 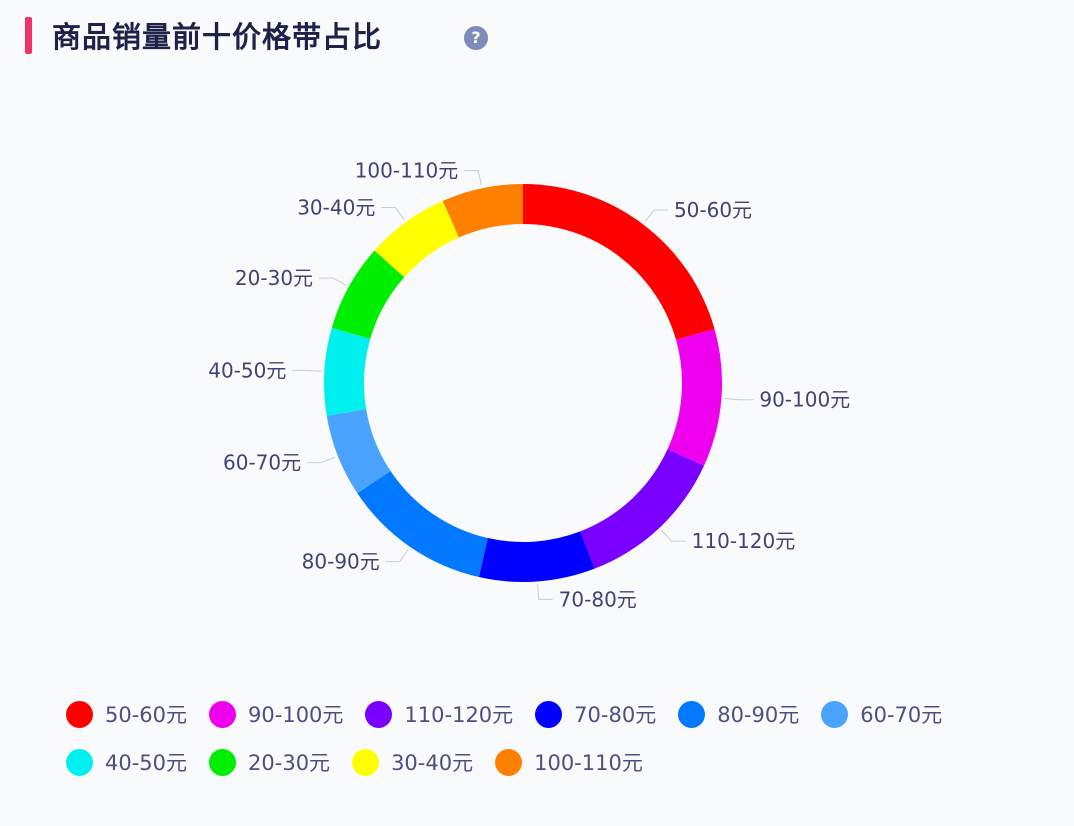 I want to click on chart-title: 商品销量前十价格带占比, so click(x=217, y=37).